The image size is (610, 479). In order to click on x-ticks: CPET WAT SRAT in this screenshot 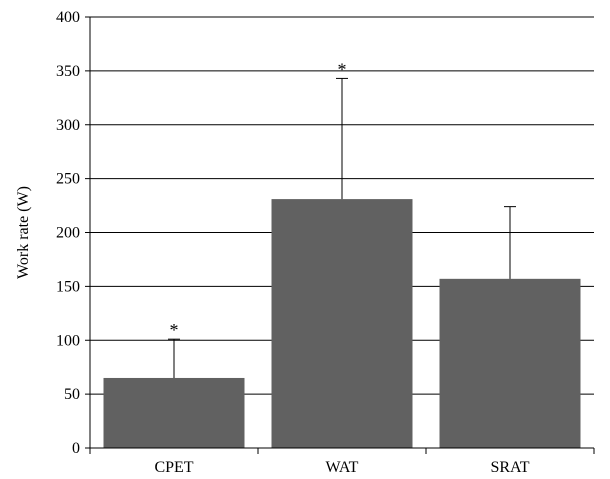, I will do `click(342, 462)`.